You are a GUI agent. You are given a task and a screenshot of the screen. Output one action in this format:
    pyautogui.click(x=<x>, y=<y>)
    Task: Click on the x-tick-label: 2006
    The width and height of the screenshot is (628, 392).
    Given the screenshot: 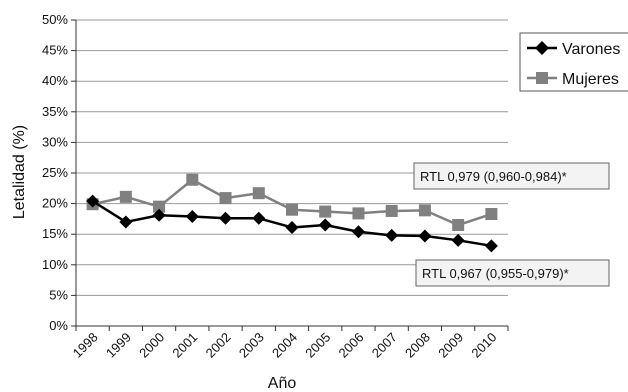 What is the action you would take?
    pyautogui.click(x=351, y=345)
    